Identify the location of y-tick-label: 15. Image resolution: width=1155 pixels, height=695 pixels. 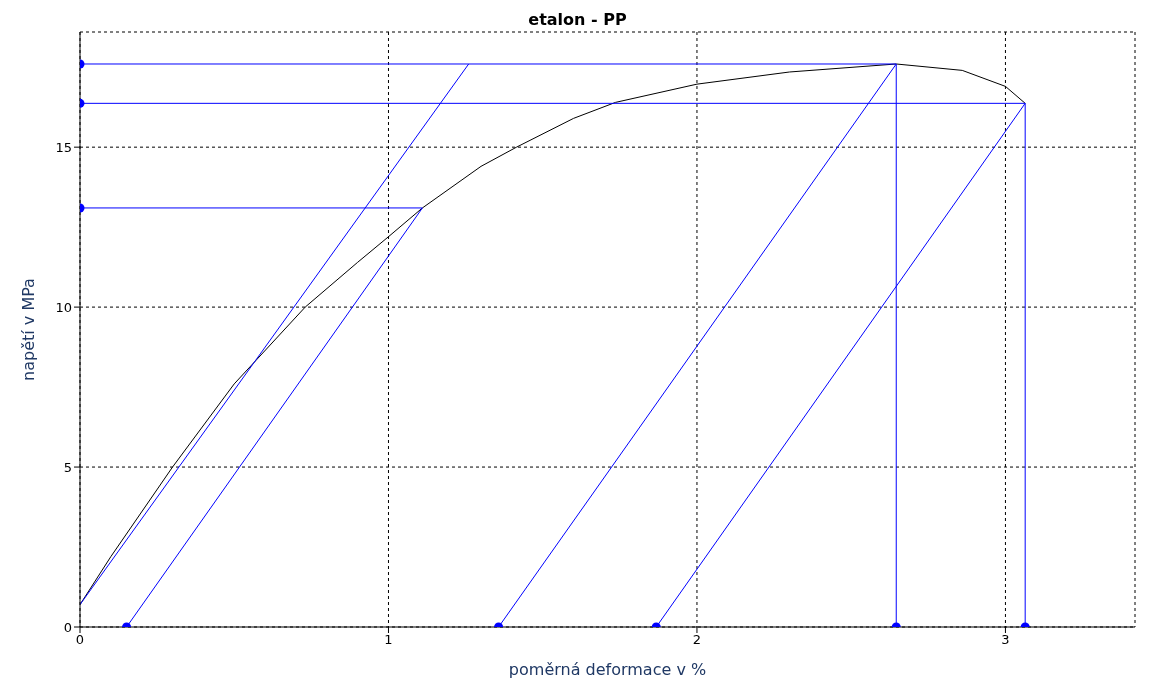
(63, 147).